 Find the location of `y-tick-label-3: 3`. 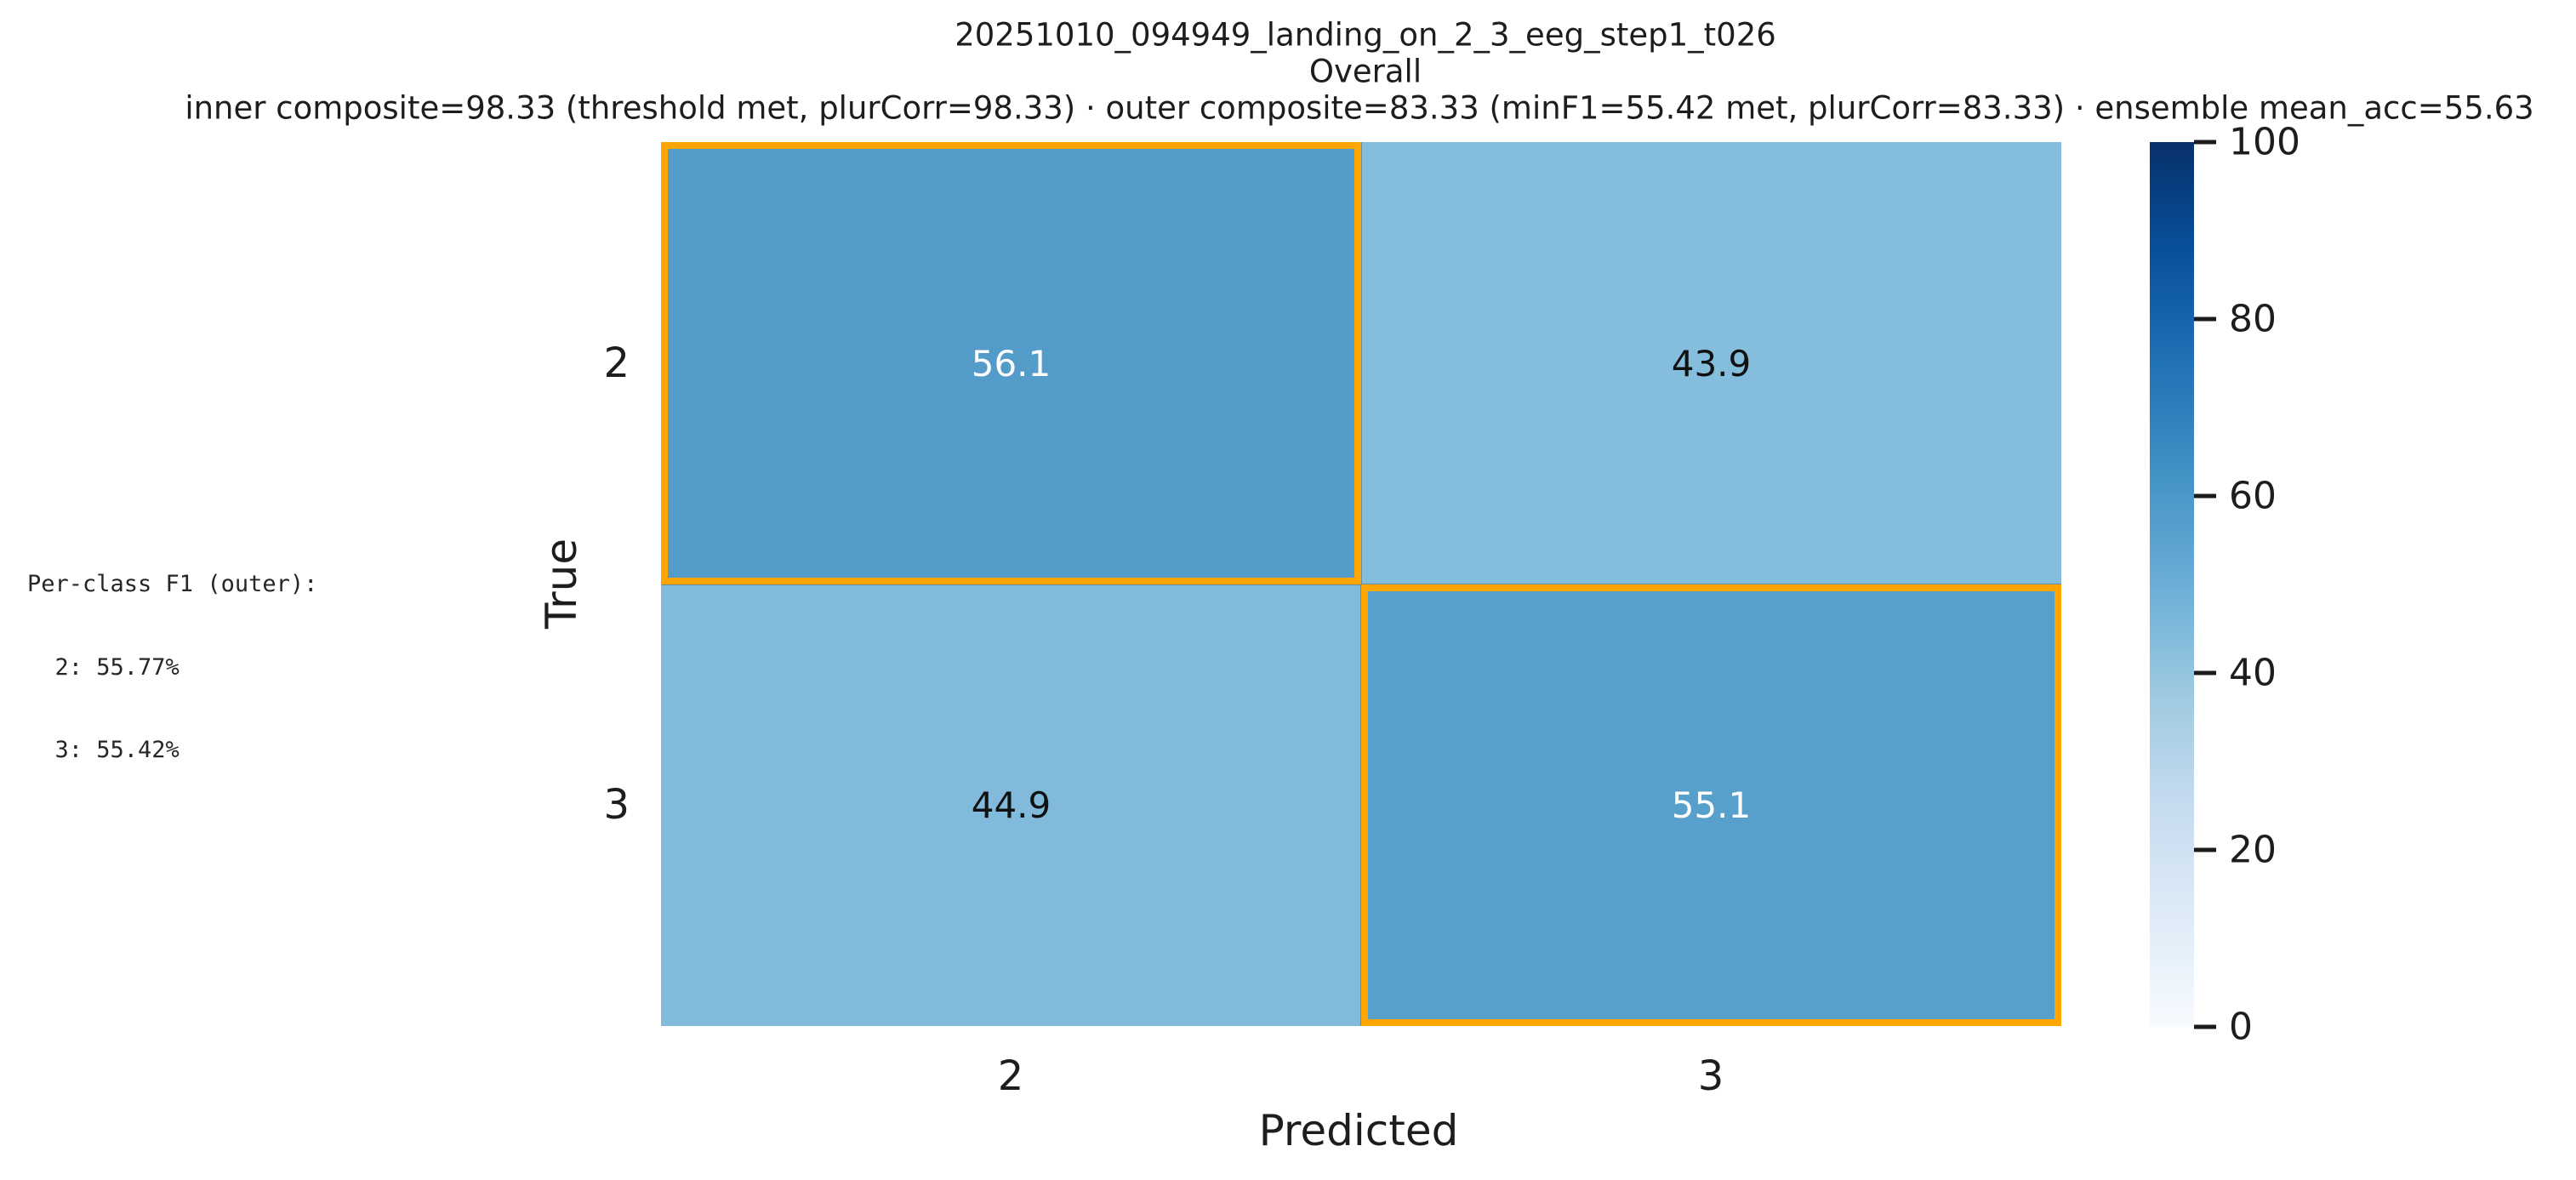

y-tick-label-3: 3 is located at coordinates (616, 805).